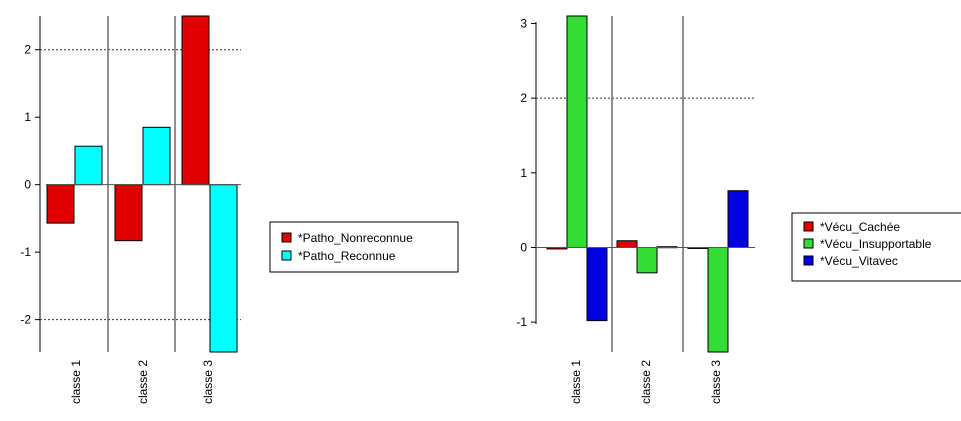 This screenshot has height=421, width=961. What do you see at coordinates (860, 227) in the screenshot?
I see `legend-label: *Vécu_Cachée` at bounding box center [860, 227].